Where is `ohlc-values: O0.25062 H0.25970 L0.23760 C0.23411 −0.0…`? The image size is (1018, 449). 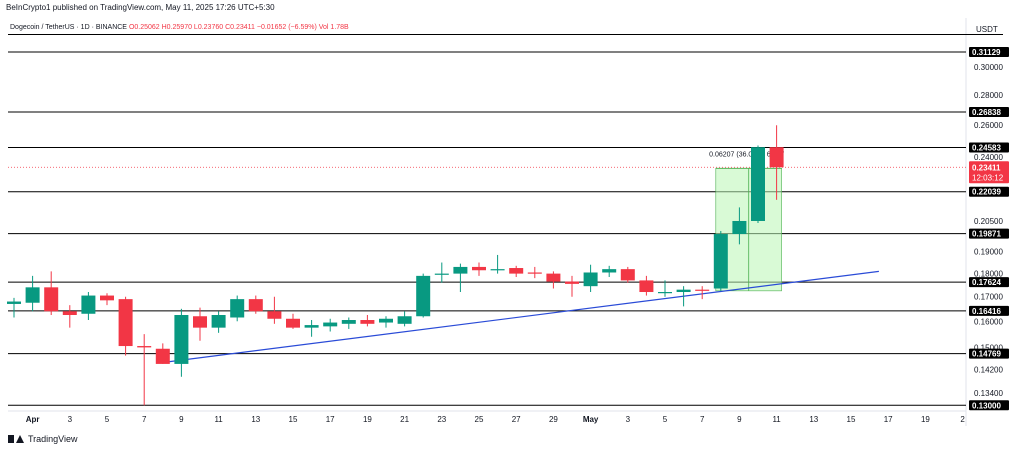
ohlc-values: O0.25062 H0.25970 L0.23760 C0.23411 −0.0… is located at coordinates (222, 27).